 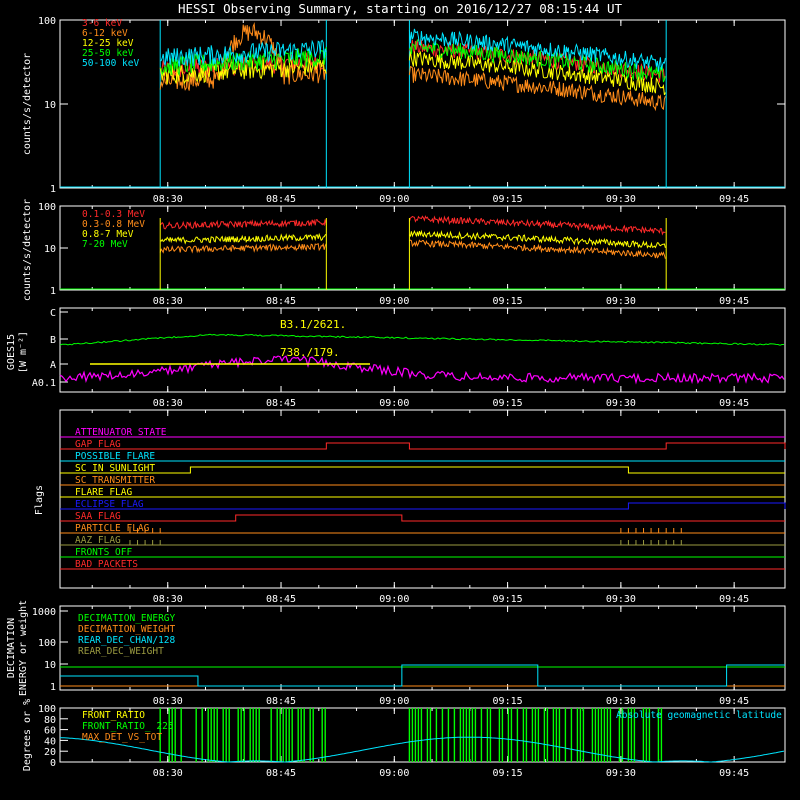 What do you see at coordinates (421, 339) in the screenshot?
I see `goes-long-series` at bounding box center [421, 339].